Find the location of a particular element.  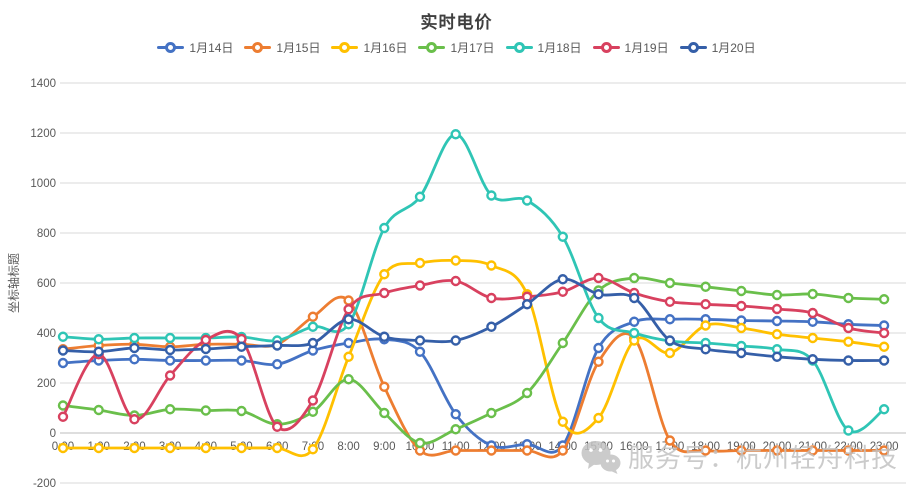

legend-label: 1月14日 is located at coordinates (211, 48).